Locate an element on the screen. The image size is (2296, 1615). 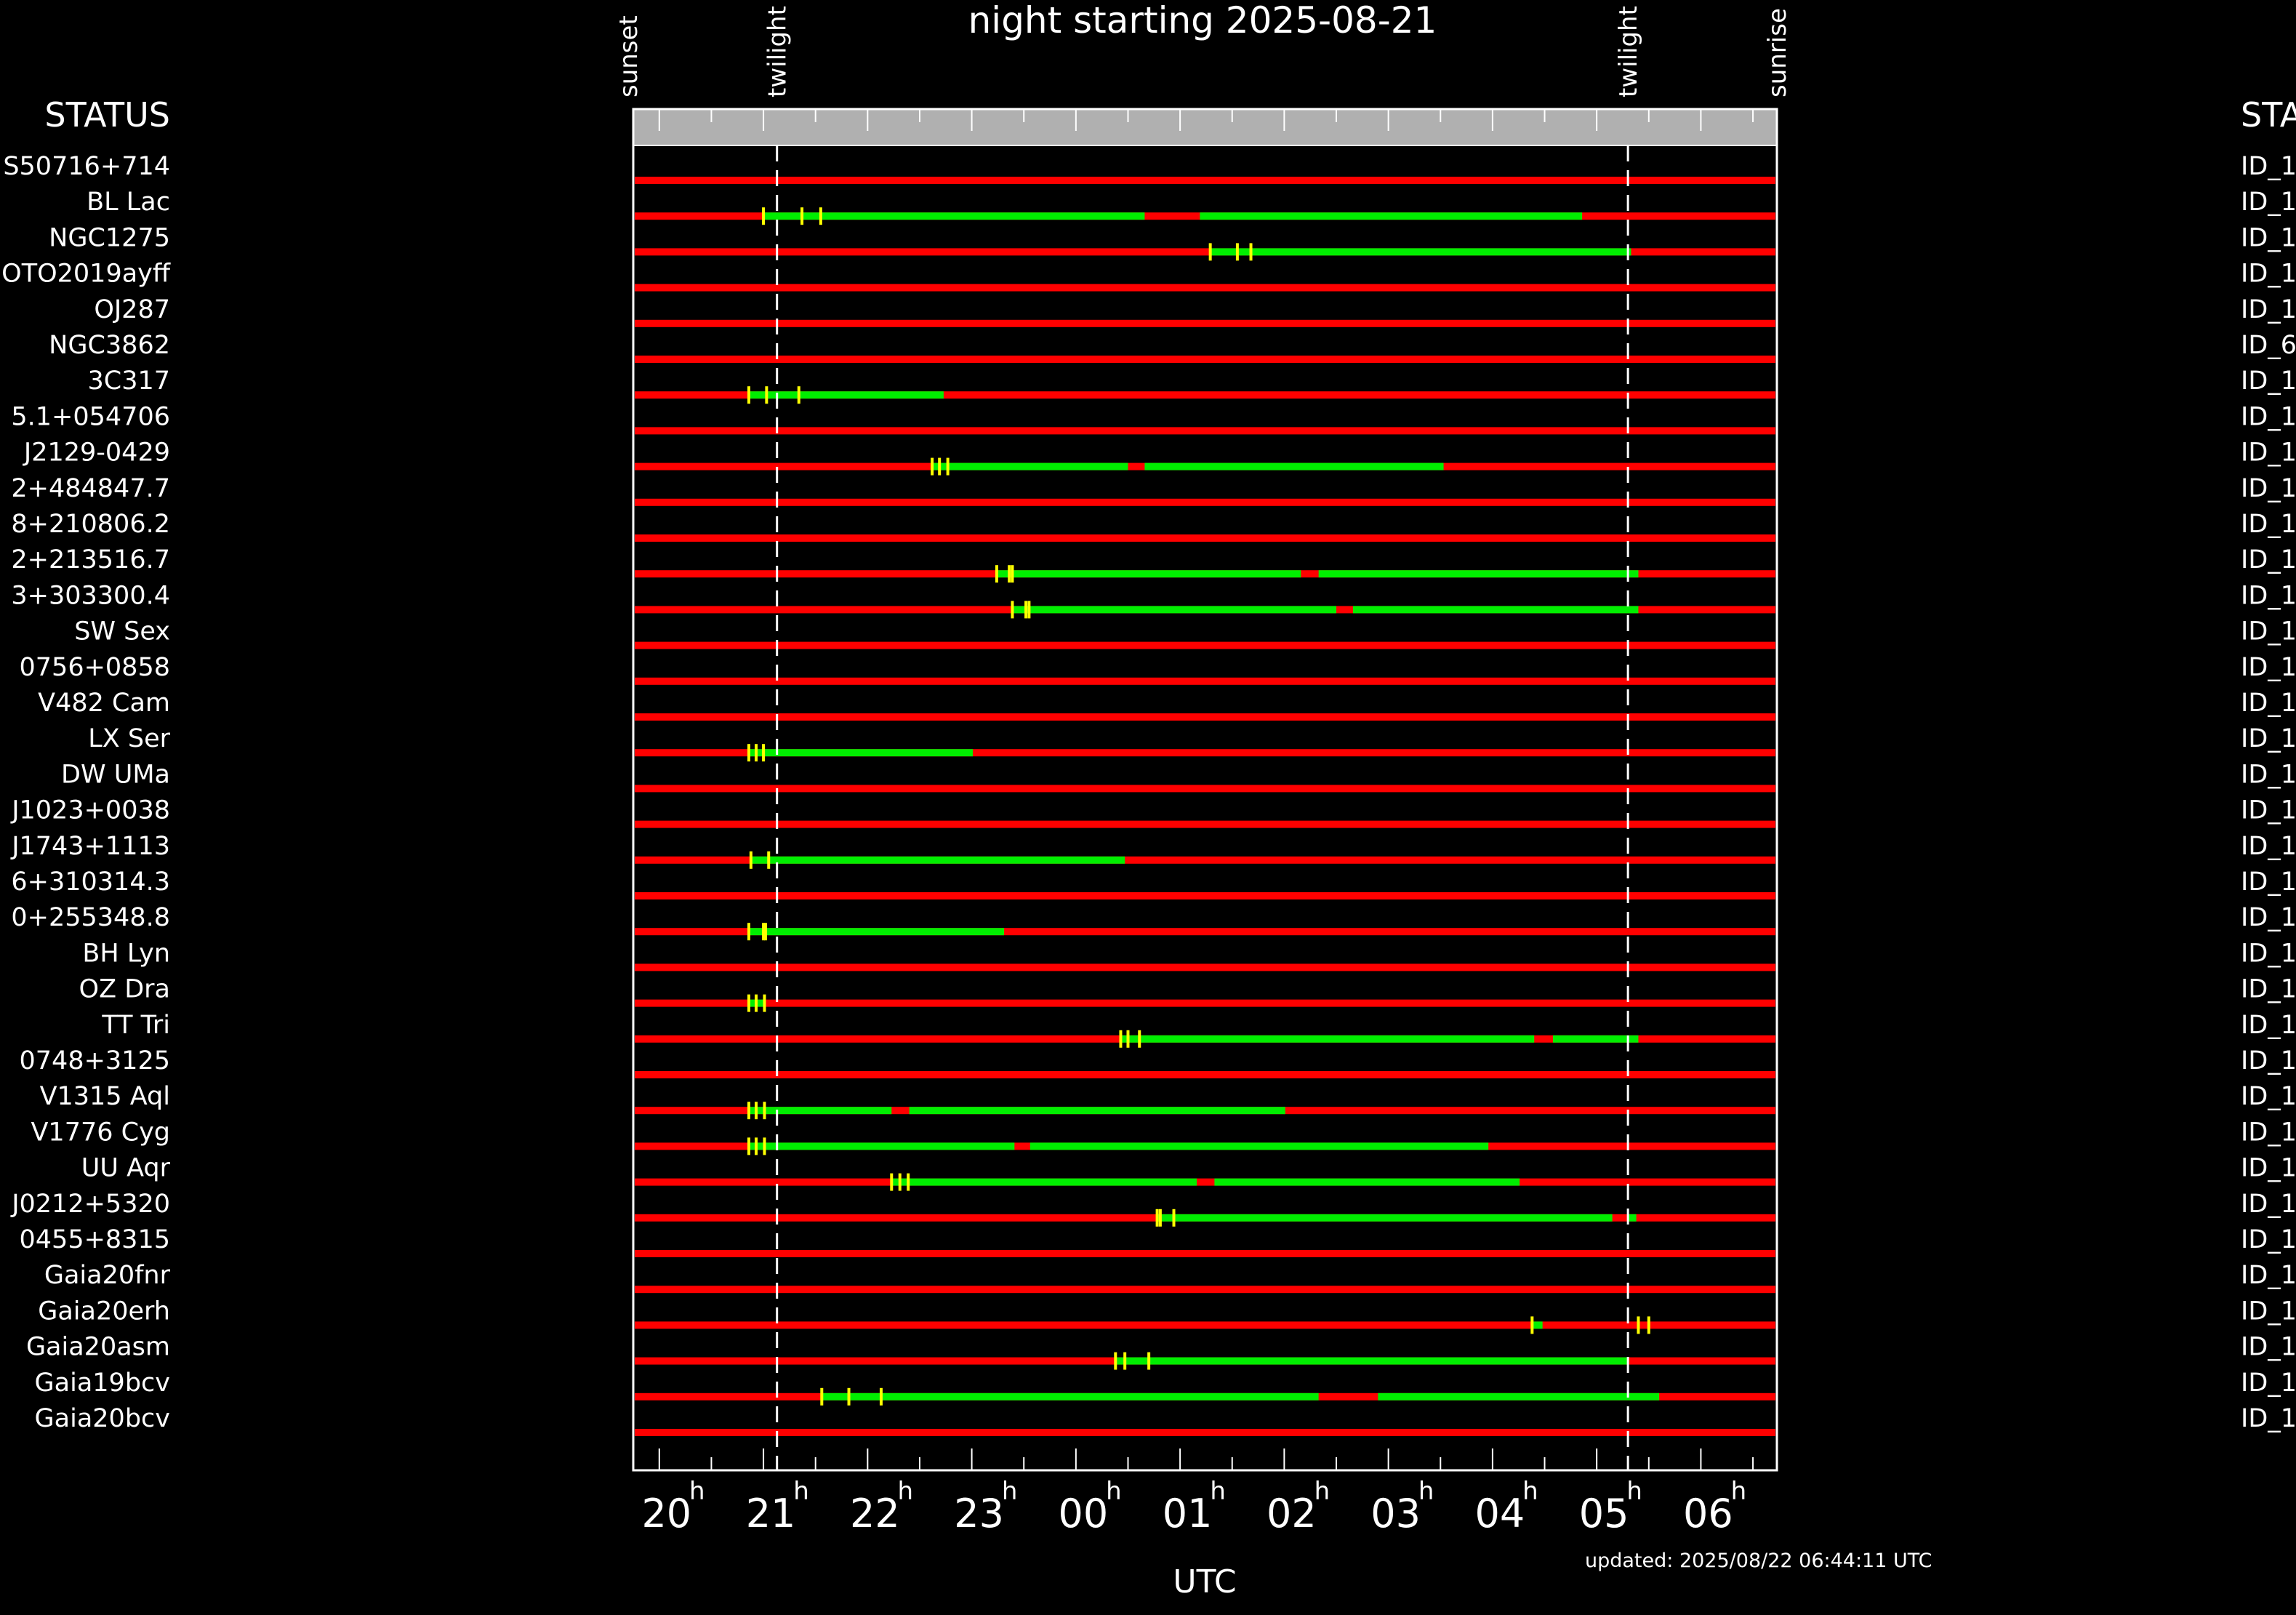
target-name: DW UMa is located at coordinates (115, 774).